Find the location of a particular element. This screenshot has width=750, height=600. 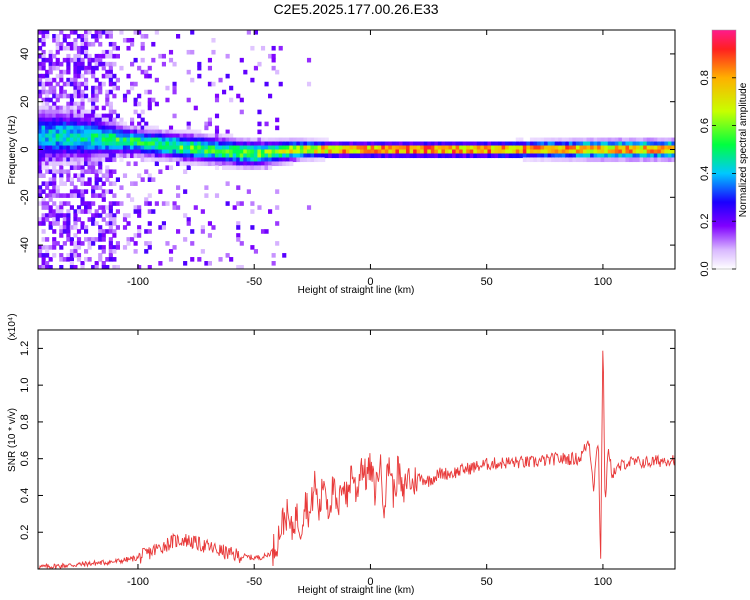

snr-y-label: SNR (10 * v/v) is located at coordinates (12, 440).